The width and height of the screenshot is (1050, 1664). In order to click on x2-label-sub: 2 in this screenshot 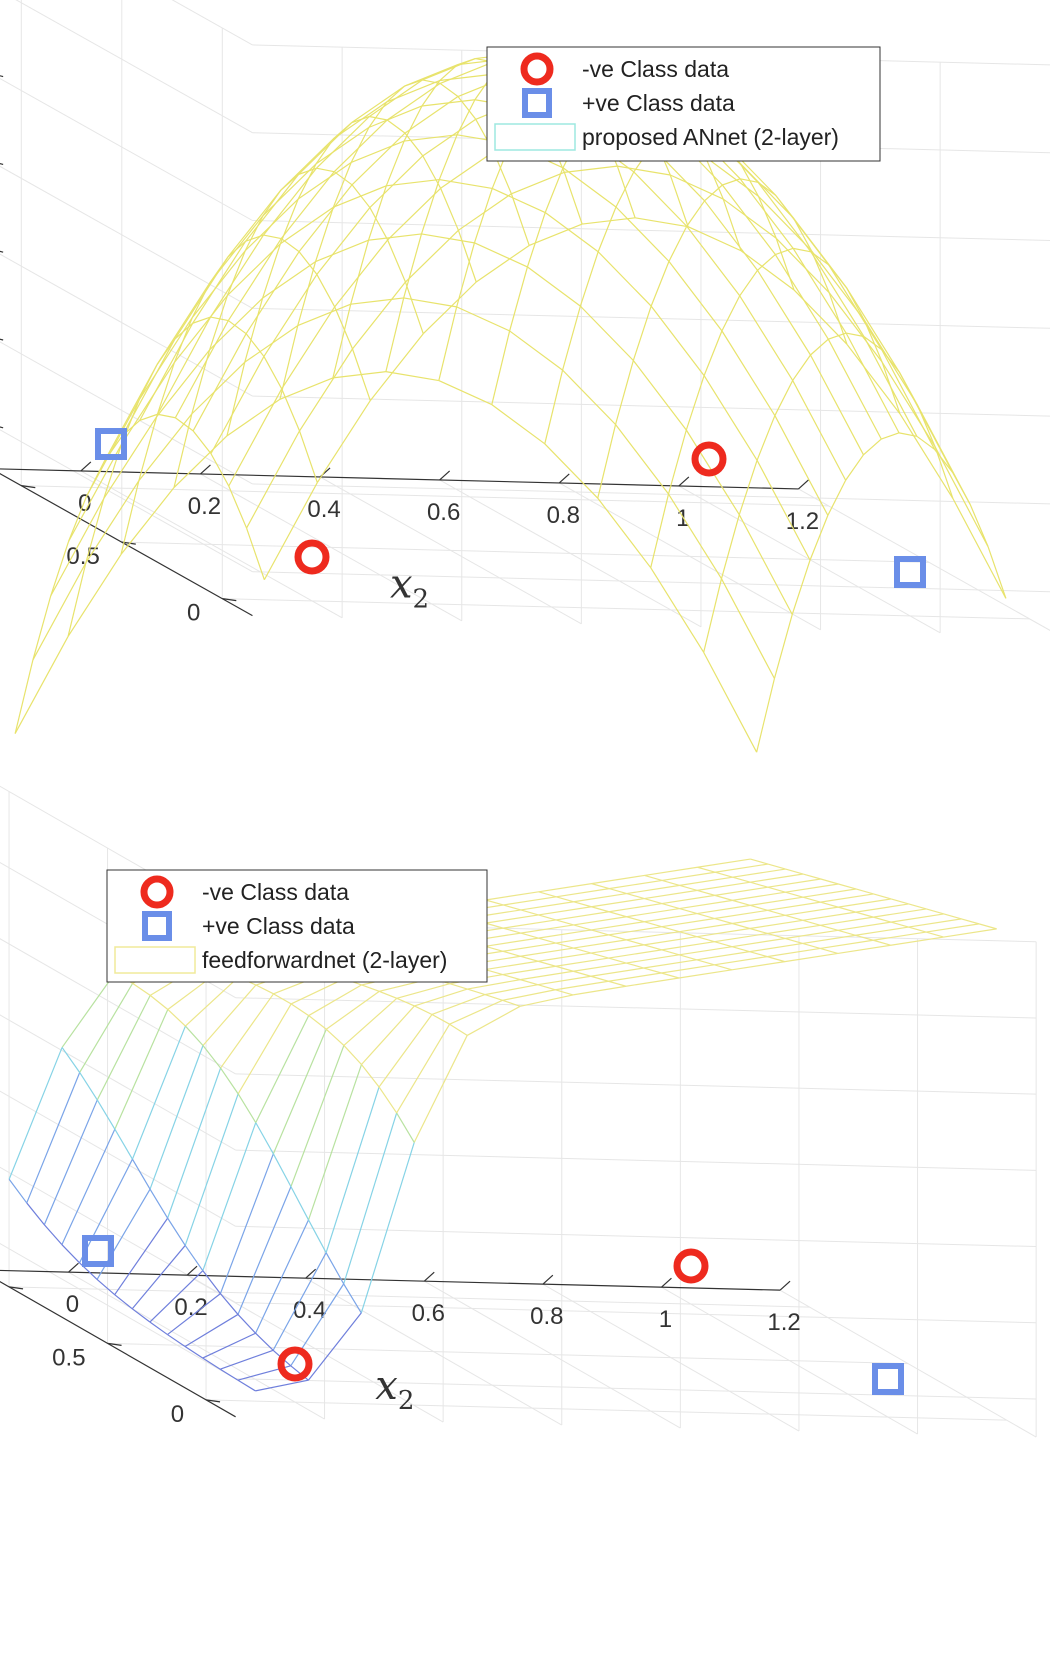, I will do `click(421, 600)`.